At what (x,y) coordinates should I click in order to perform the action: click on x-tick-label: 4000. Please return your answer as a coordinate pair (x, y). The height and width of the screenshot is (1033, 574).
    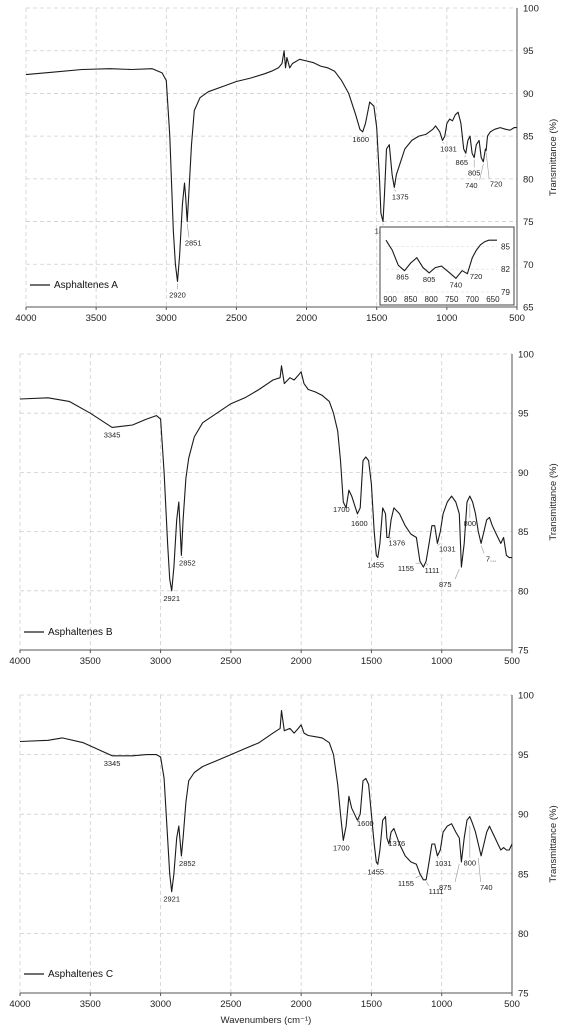
    Looking at the image, I should click on (19, 1004).